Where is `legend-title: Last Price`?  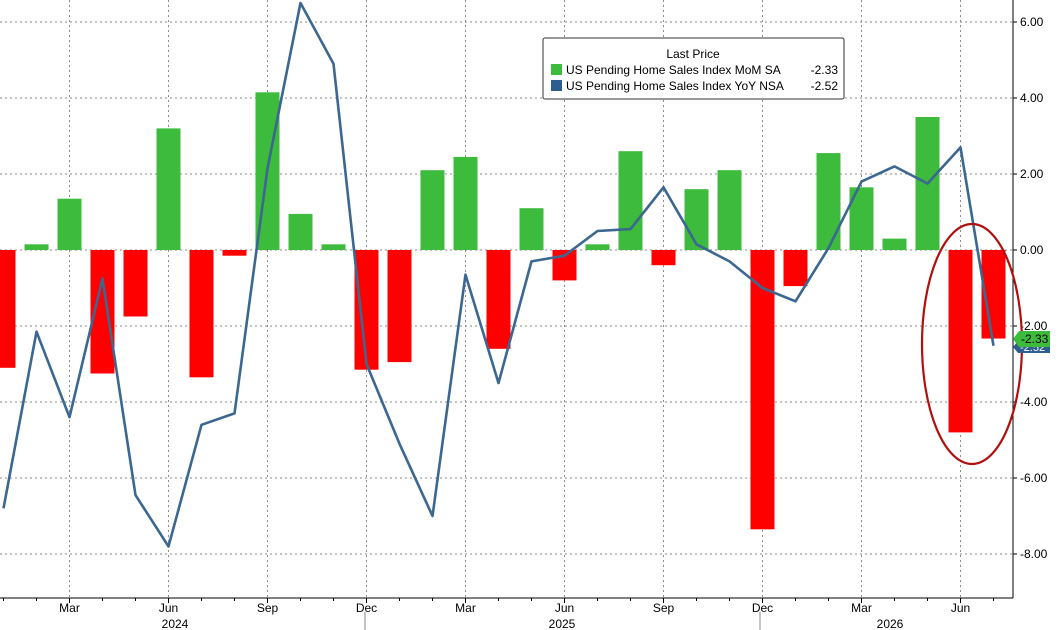 legend-title: Last Price is located at coordinates (693, 54).